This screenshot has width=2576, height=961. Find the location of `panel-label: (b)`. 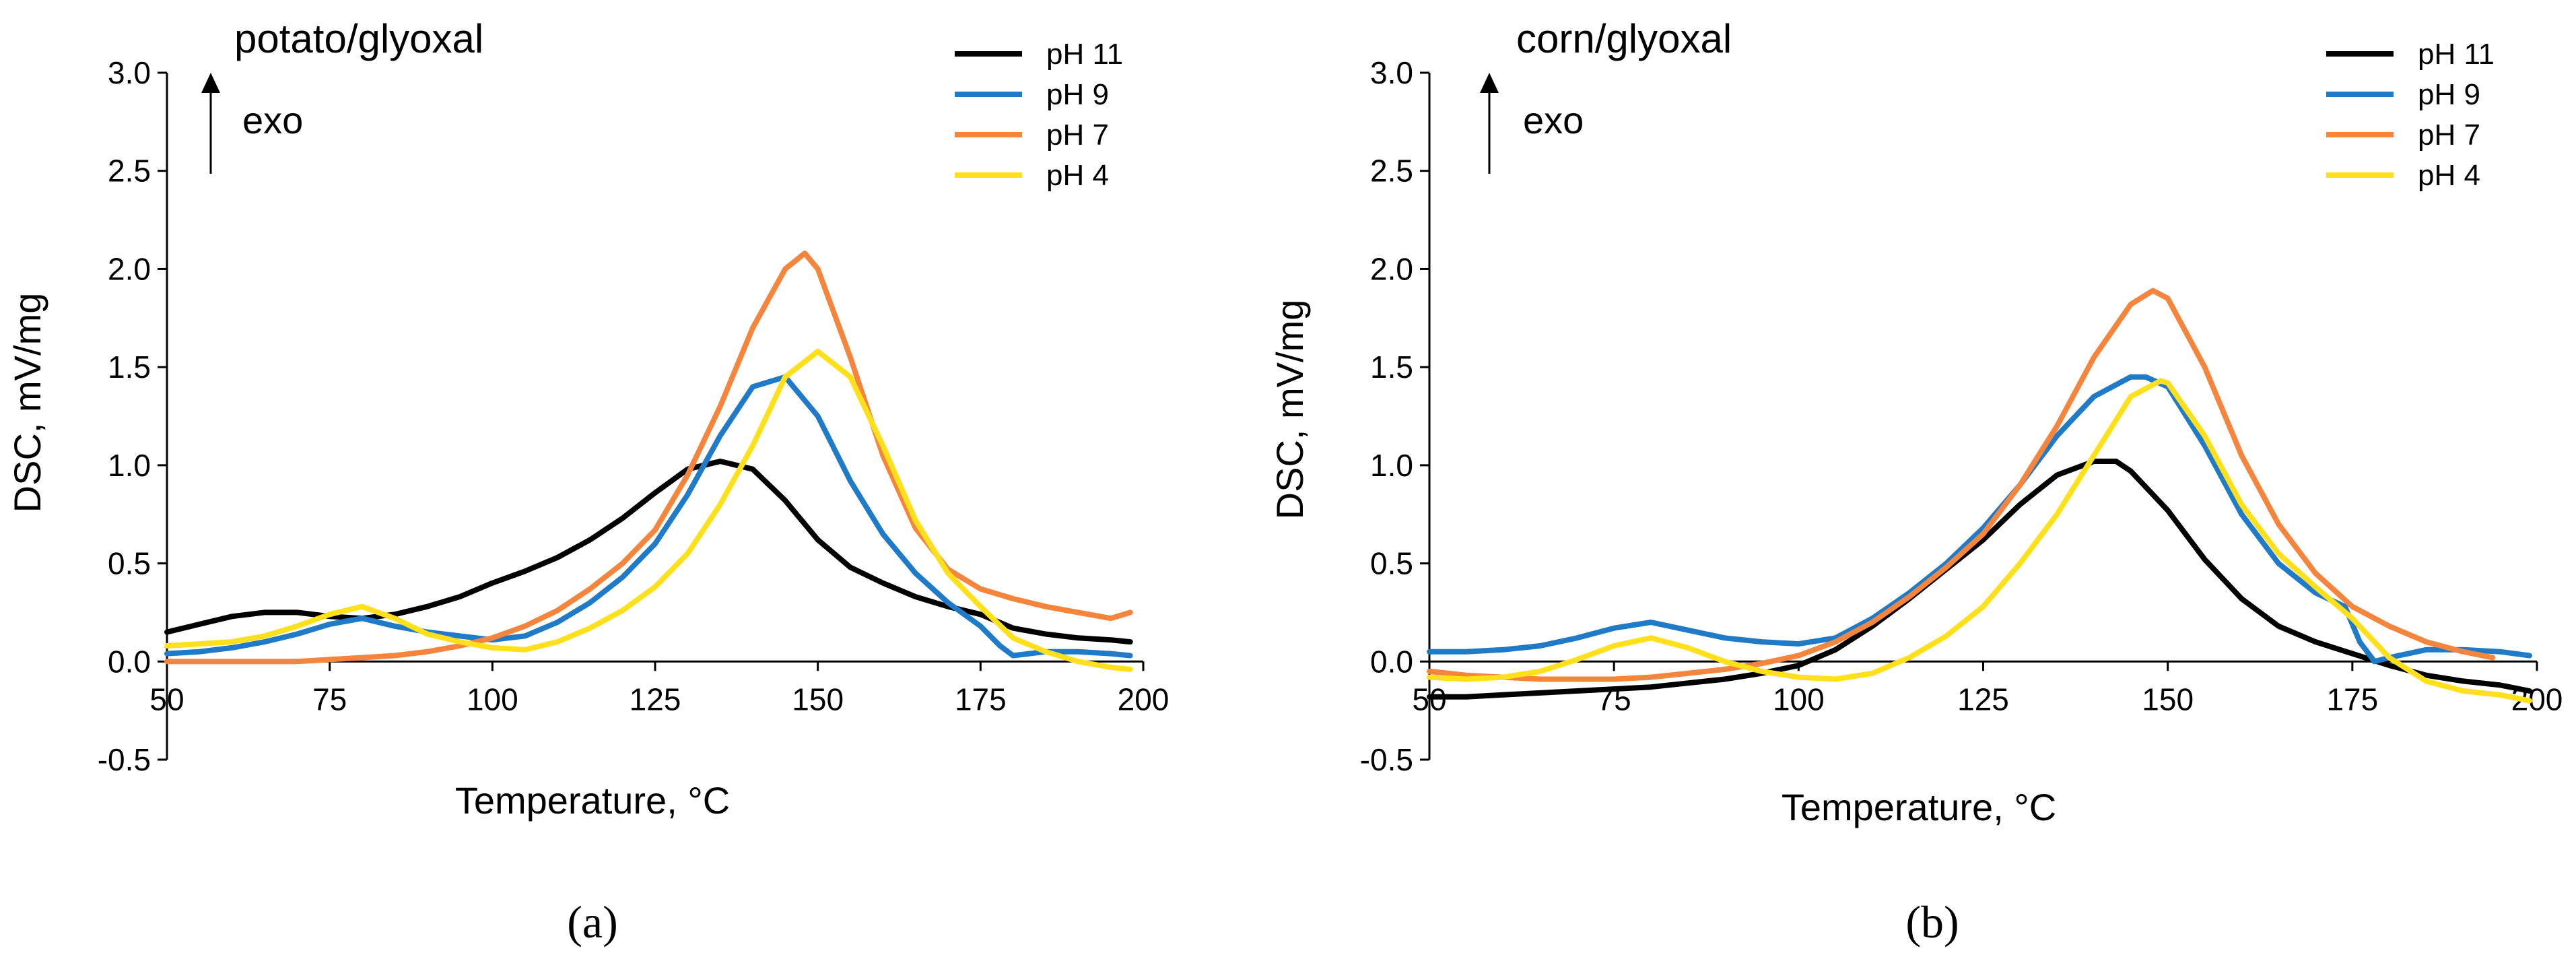

panel-label: (b) is located at coordinates (1932, 922).